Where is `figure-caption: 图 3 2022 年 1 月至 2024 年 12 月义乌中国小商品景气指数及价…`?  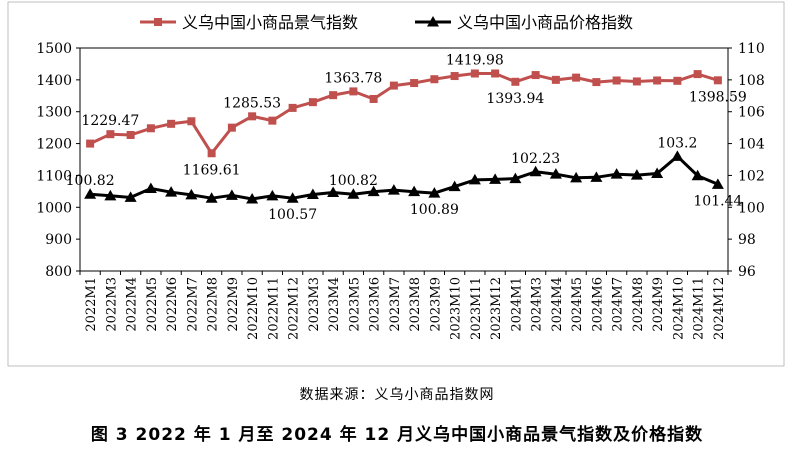 figure-caption: 图 3 2022 年 1 月至 2024 年 12 月义乌中国小商品景气指数及价… is located at coordinates (397, 435).